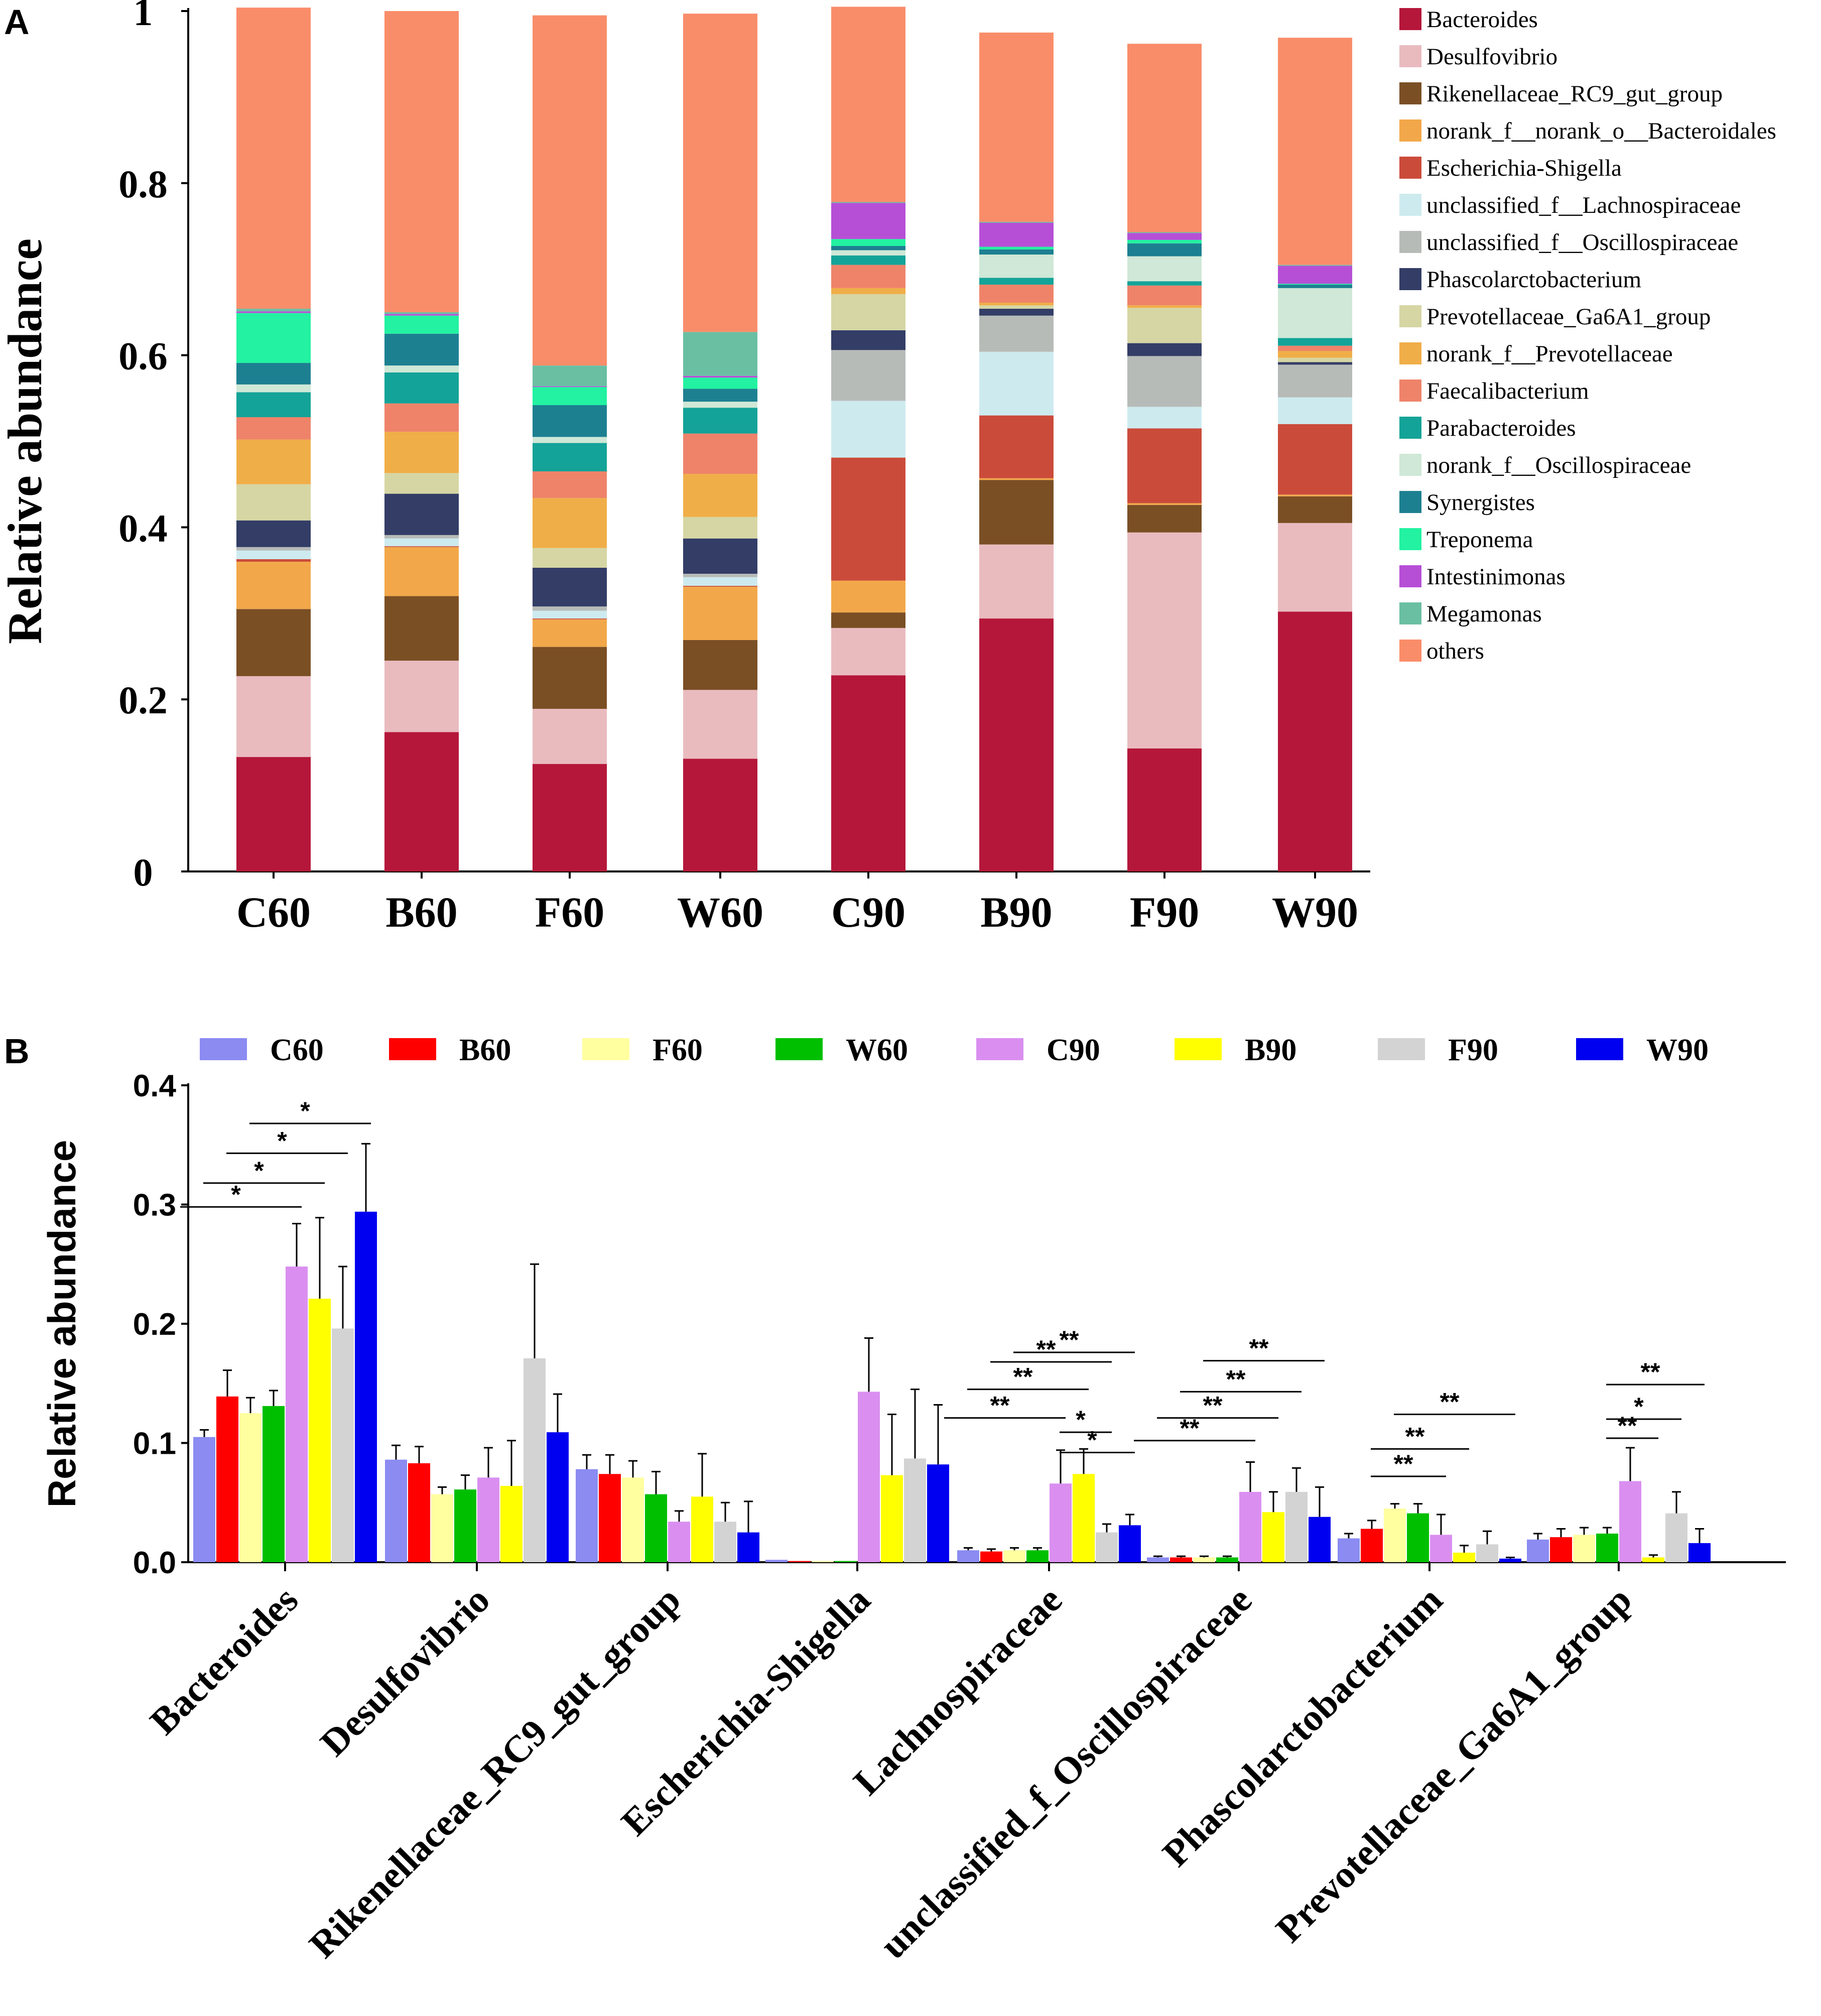  I want to click on x-tick-label: Prevotellaceae_Ga6A1_group, so click(1454, 1765).